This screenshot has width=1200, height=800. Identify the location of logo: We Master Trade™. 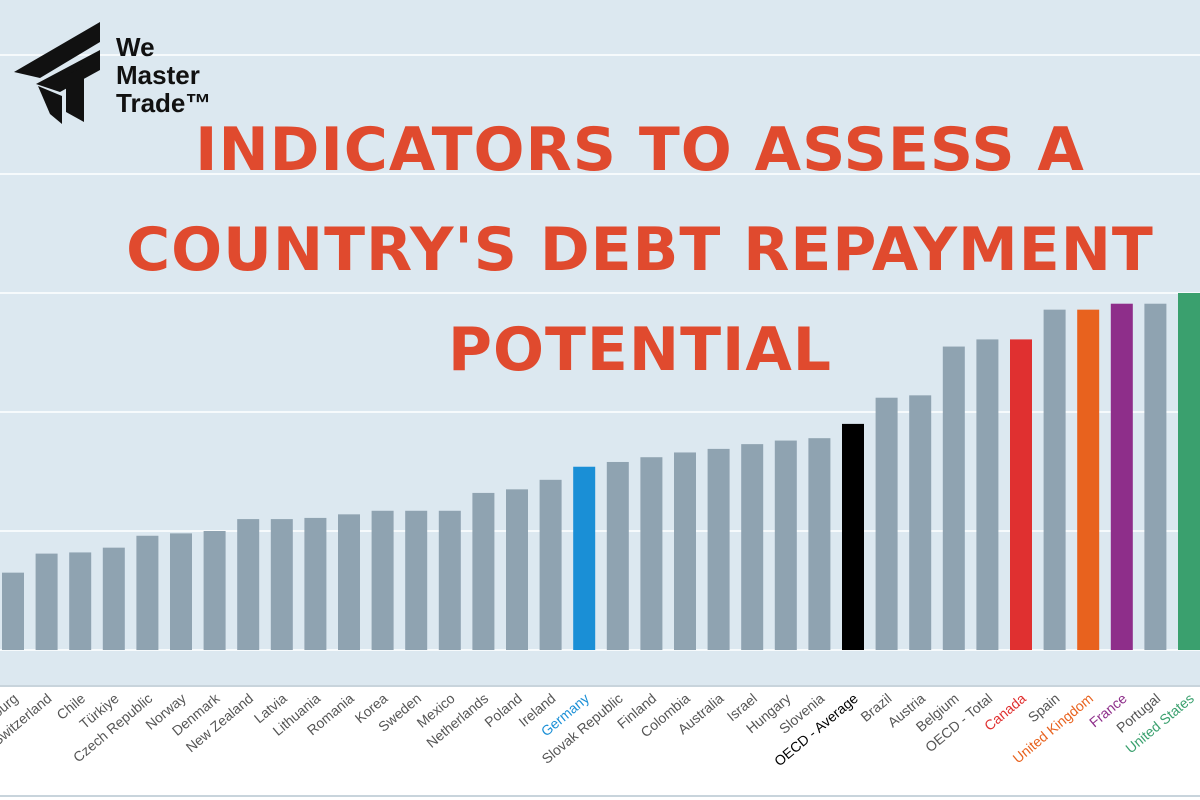
(112, 73).